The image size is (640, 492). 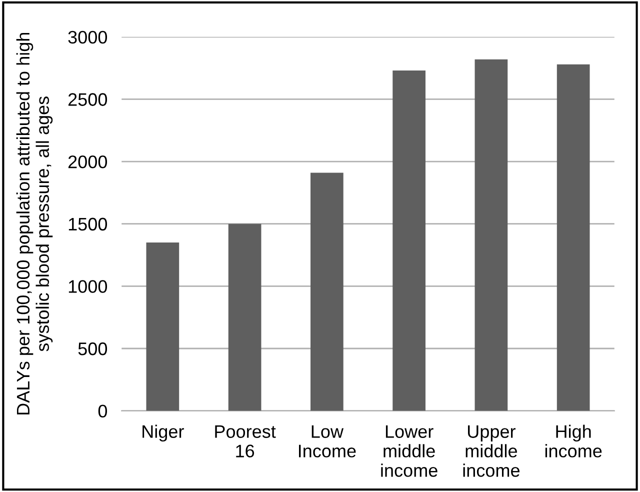 What do you see at coordinates (88, 37) in the screenshot?
I see `y-tick-label: 3000` at bounding box center [88, 37].